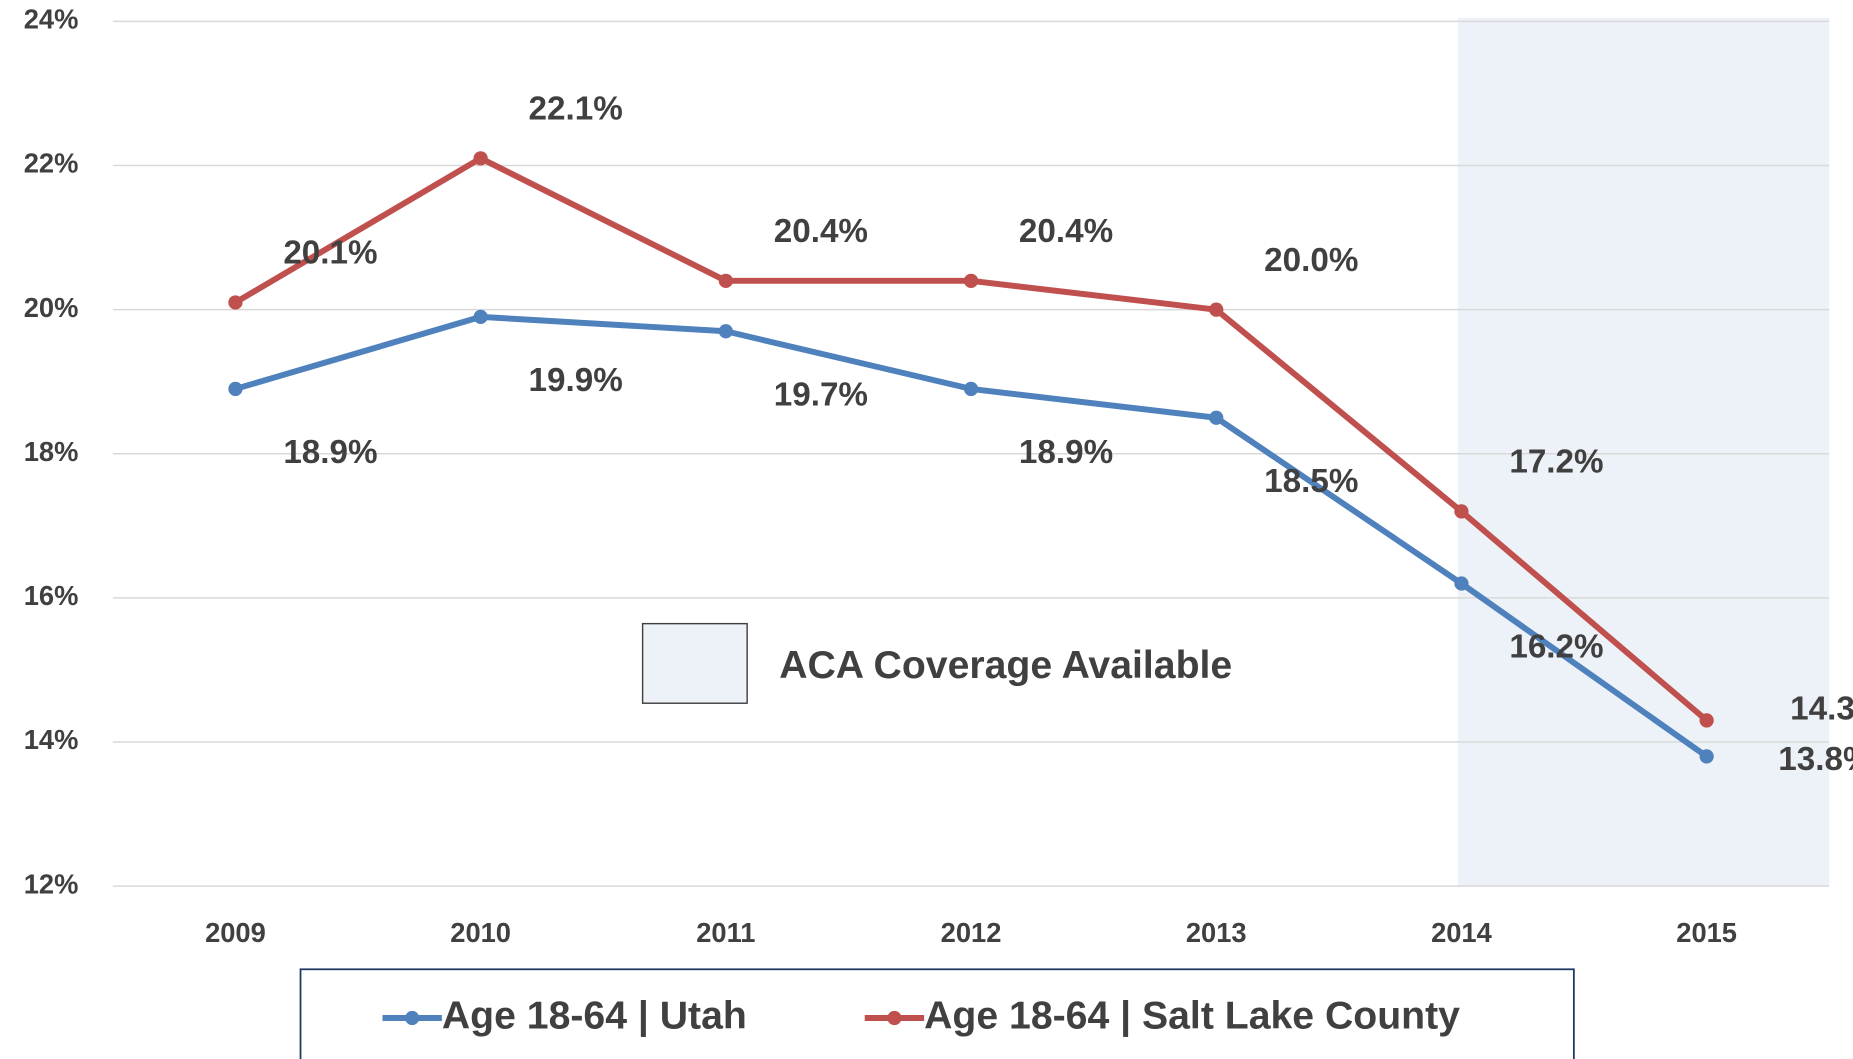 This screenshot has width=1853, height=1059. What do you see at coordinates (1311, 260) in the screenshot?
I see `data-label: 20.0%` at bounding box center [1311, 260].